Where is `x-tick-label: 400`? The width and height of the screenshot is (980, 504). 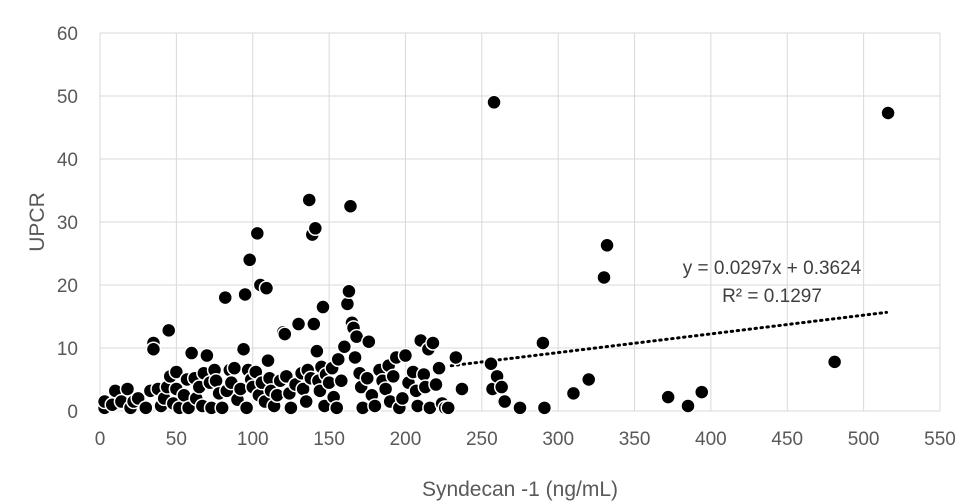
x-tick-label: 400 is located at coordinates (711, 439).